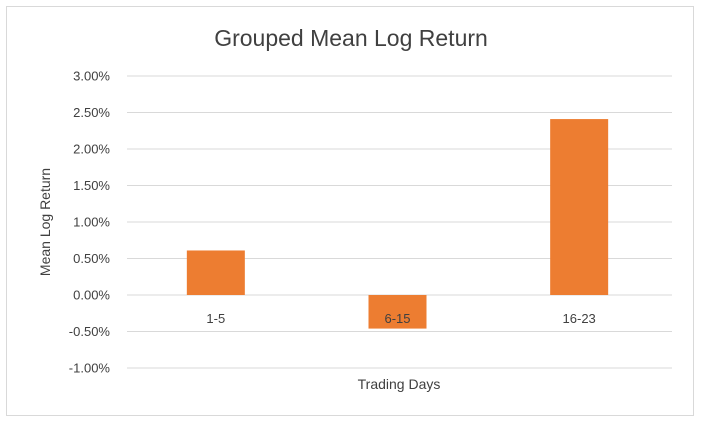 This screenshot has height=427, width=704. What do you see at coordinates (351, 38) in the screenshot?
I see `chart-title: Grouped Mean Log Return` at bounding box center [351, 38].